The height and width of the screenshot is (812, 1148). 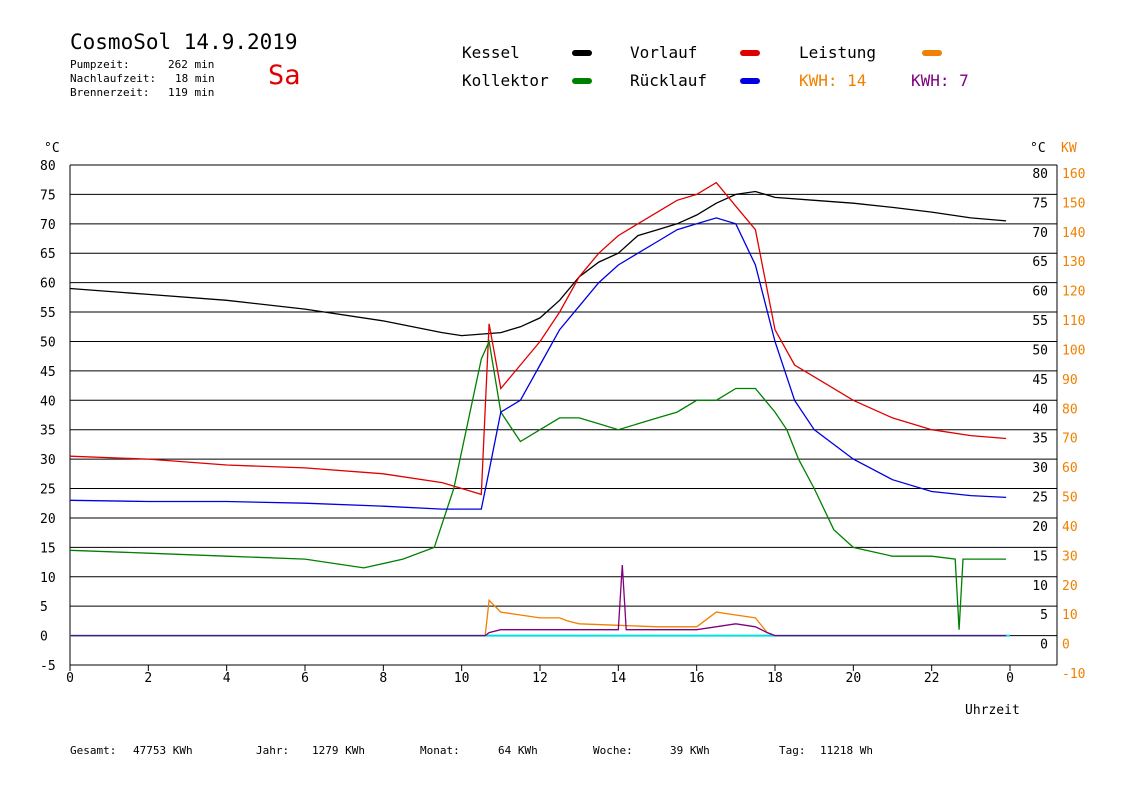 What do you see at coordinates (48, 372) in the screenshot?
I see `y-tick-label-left: 45` at bounding box center [48, 372].